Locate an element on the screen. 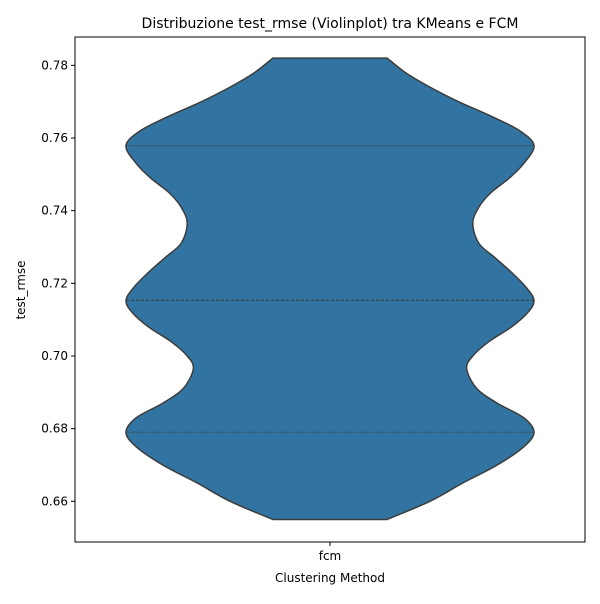 Image resolution: width=600 pixels, height=604 pixels. x-tick-label: fcm is located at coordinates (330, 556).